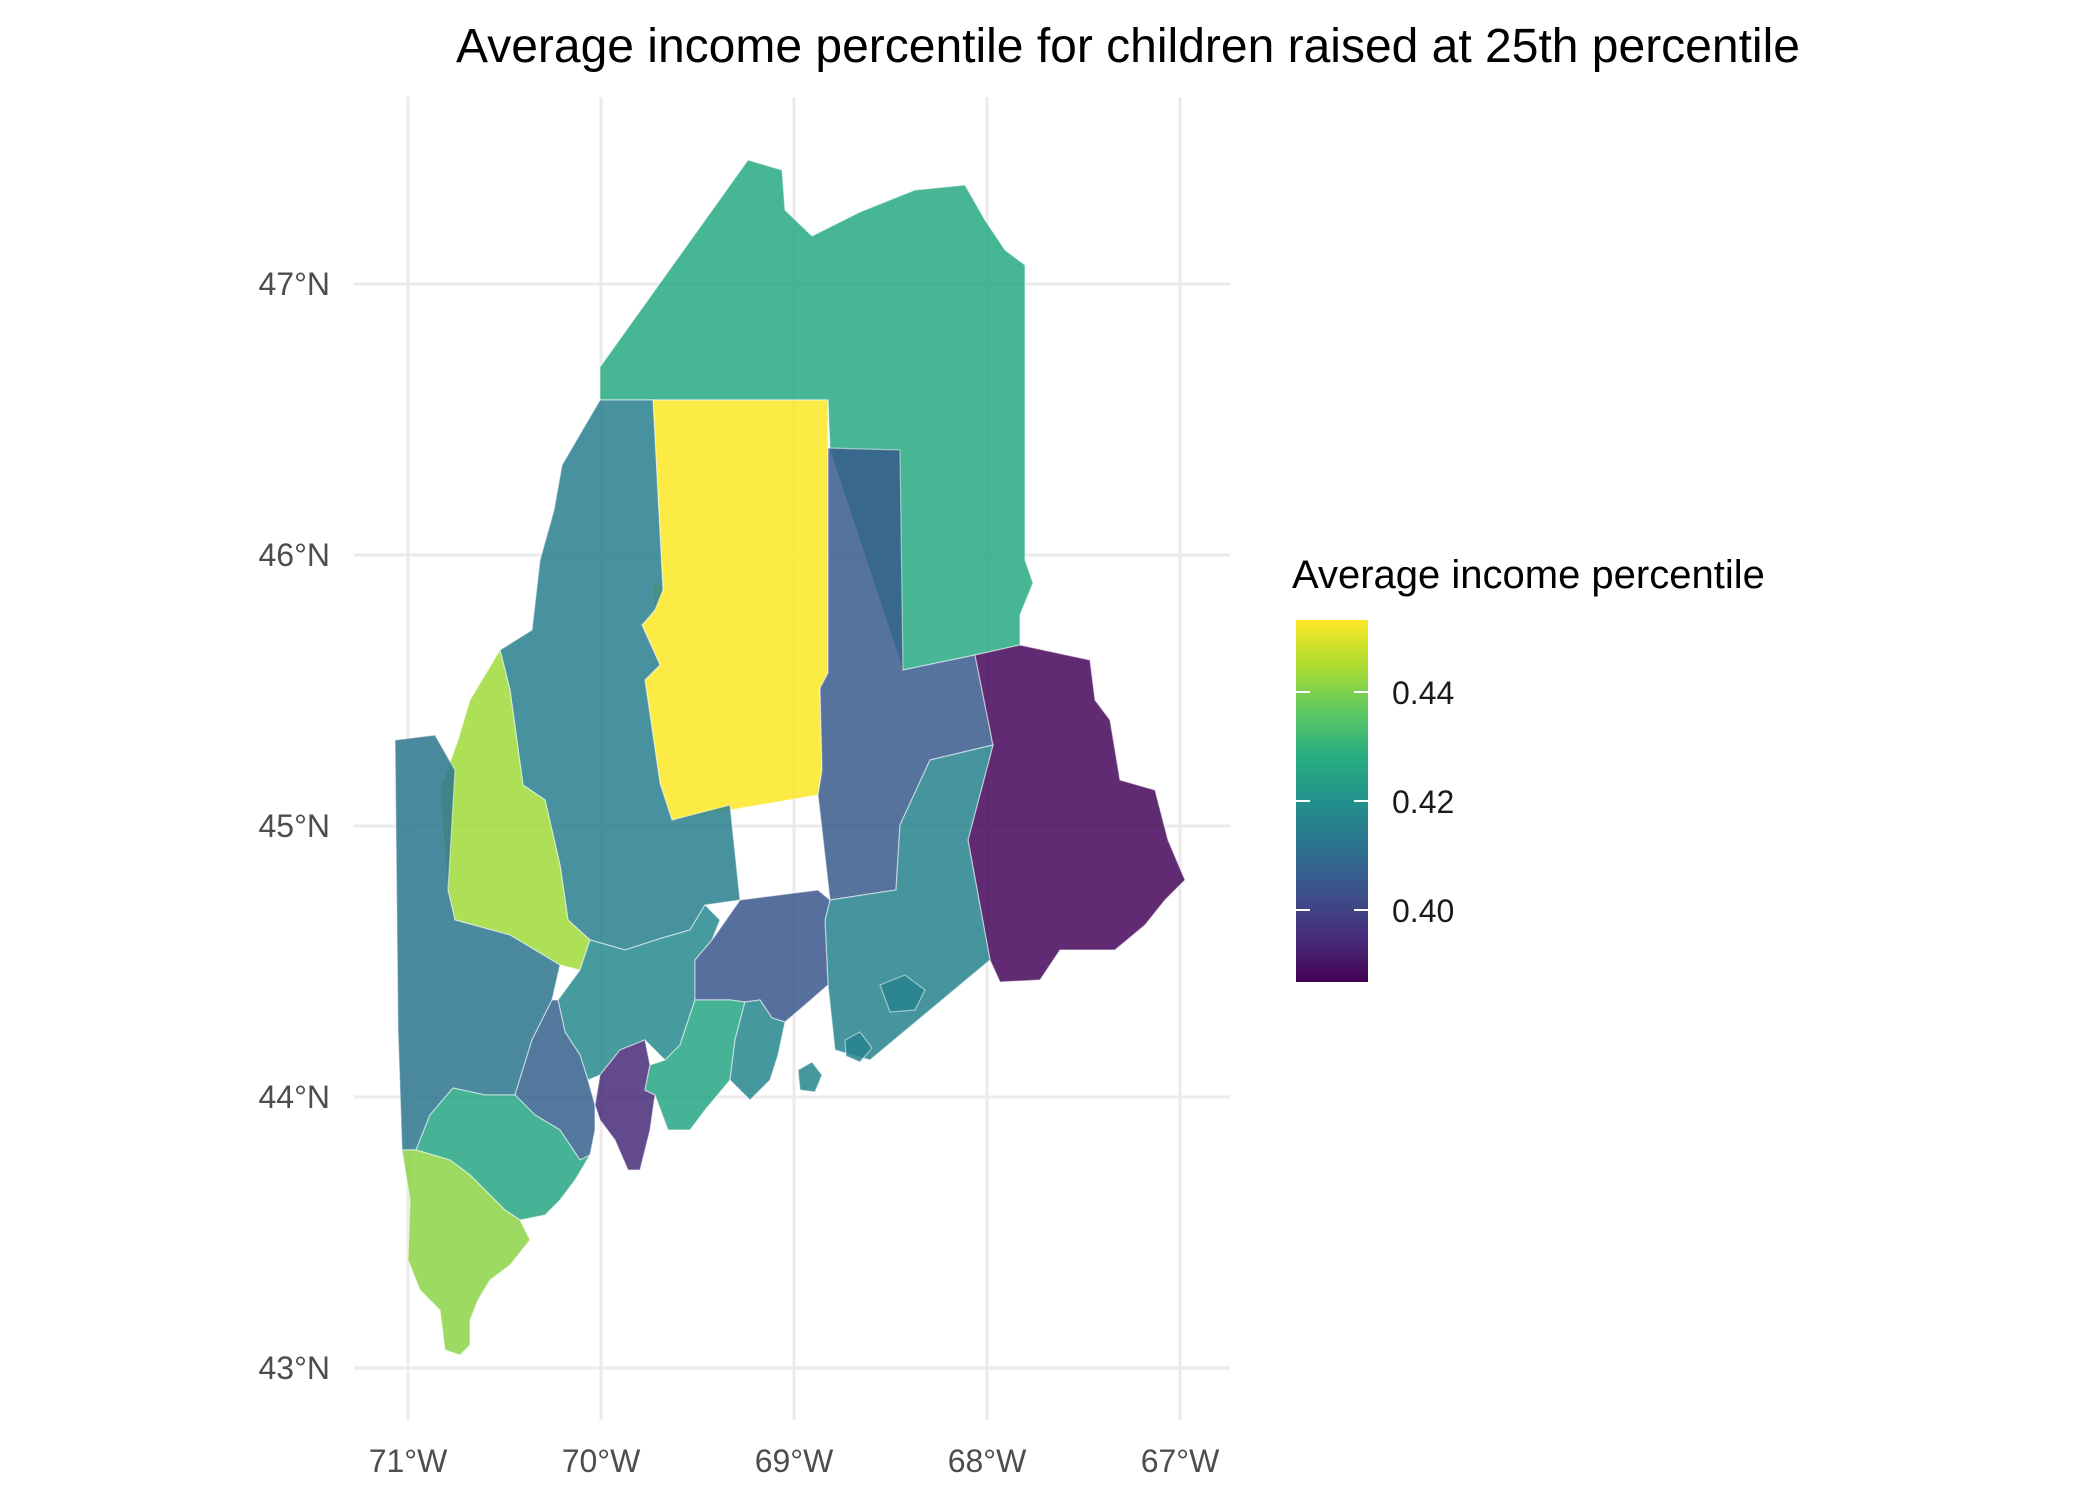 The width and height of the screenshot is (2100, 1500). Describe the element at coordinates (1076, 813) in the screenshot. I see `county-washington` at that location.